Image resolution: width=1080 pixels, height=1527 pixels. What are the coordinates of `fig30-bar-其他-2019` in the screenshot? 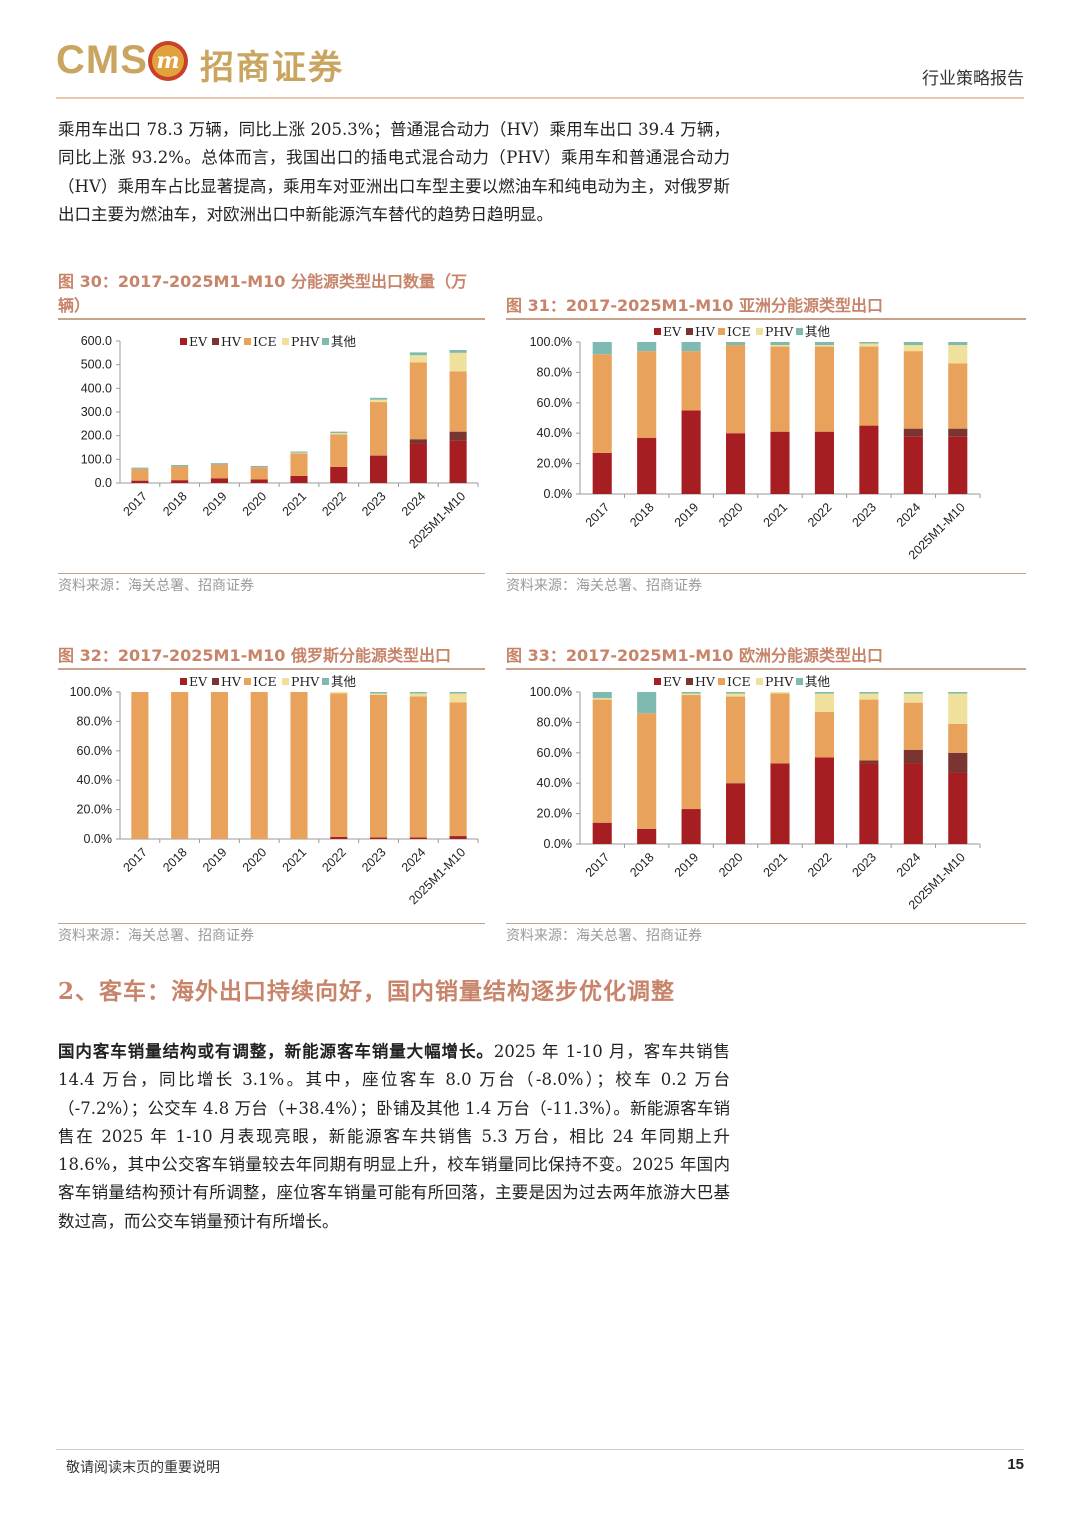 It's located at (219, 464).